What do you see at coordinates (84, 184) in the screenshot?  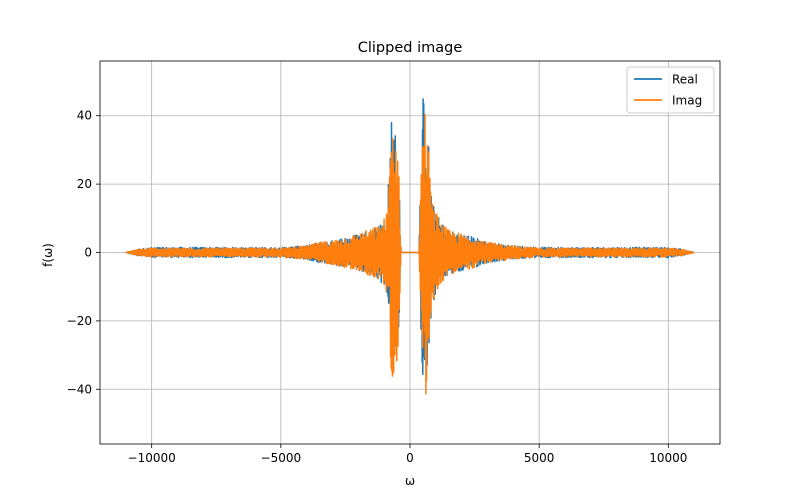 I see `y-tick-label: 20` at bounding box center [84, 184].